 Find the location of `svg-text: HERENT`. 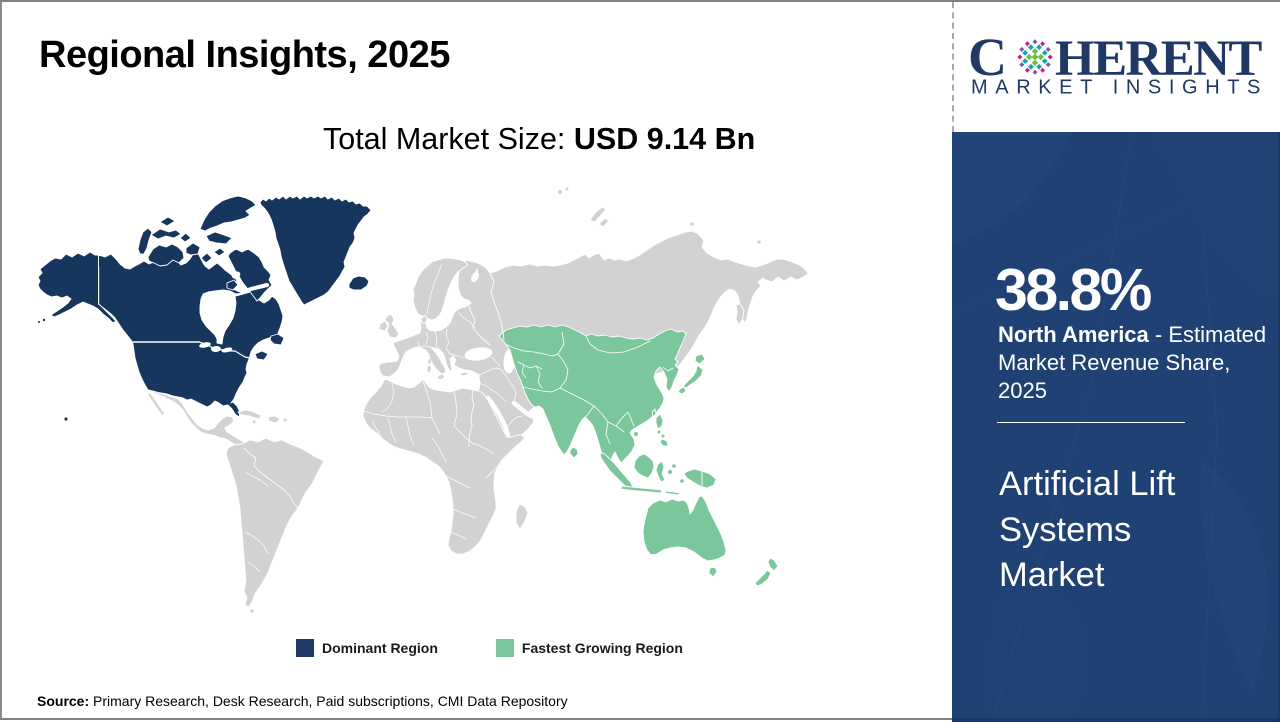

svg-text: HERENT is located at coordinates (1158, 59).